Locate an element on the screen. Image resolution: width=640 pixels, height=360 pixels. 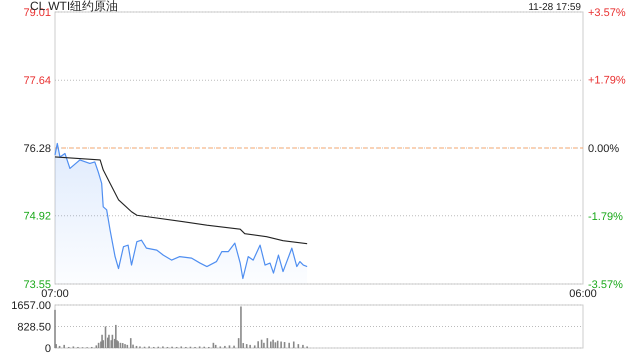
y2-tick-label: -3.57% is located at coordinates (606, 284).